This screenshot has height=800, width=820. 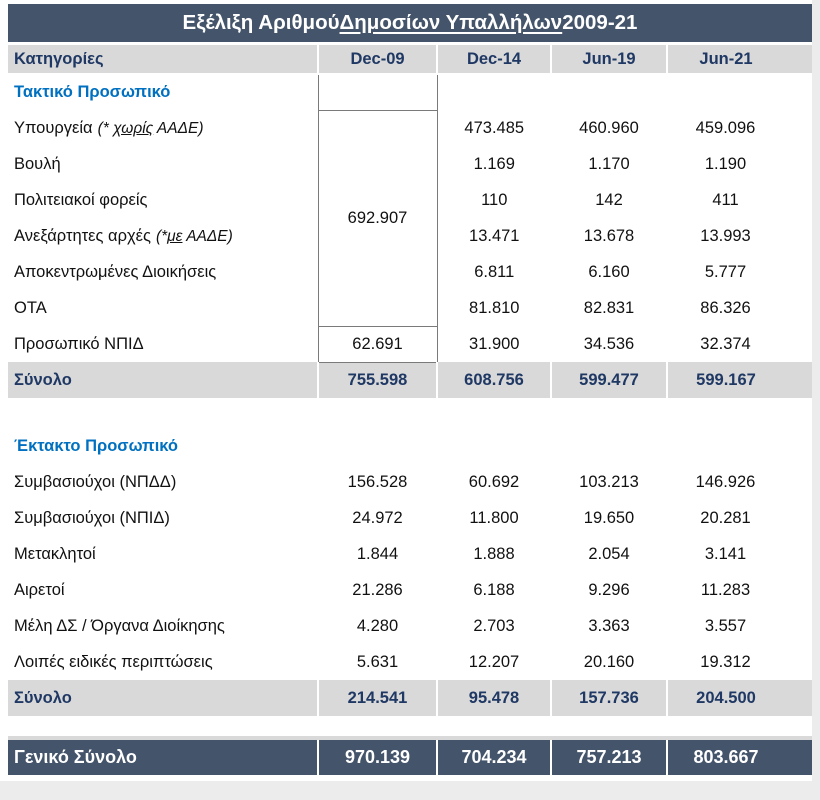 I want to click on value-cell: 1.190, so click(x=725, y=163).